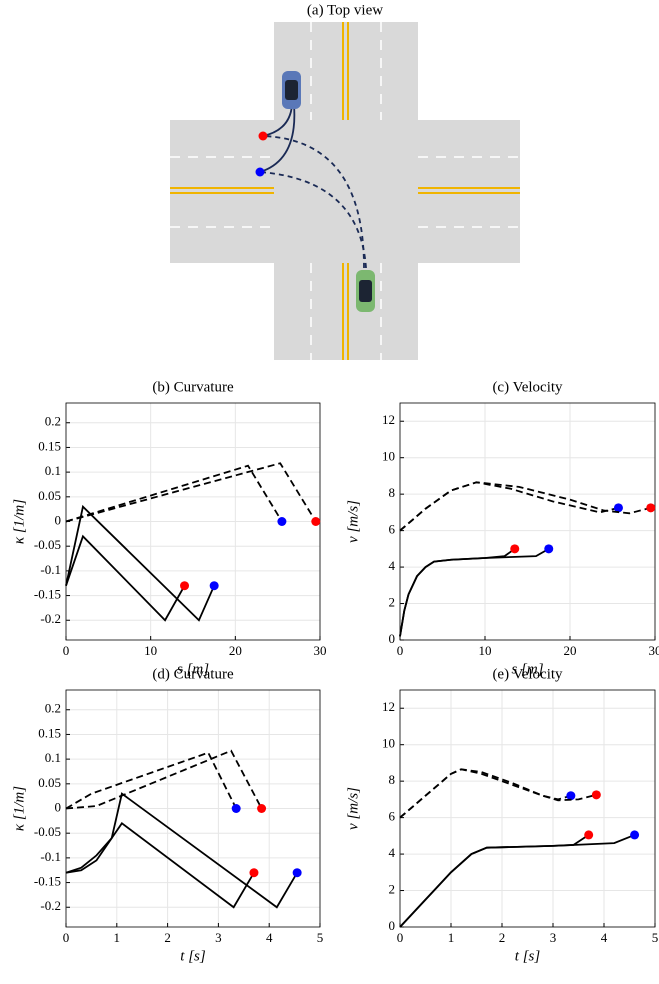 The width and height of the screenshot is (659, 984). I want to click on axes-box, so click(527, 808).